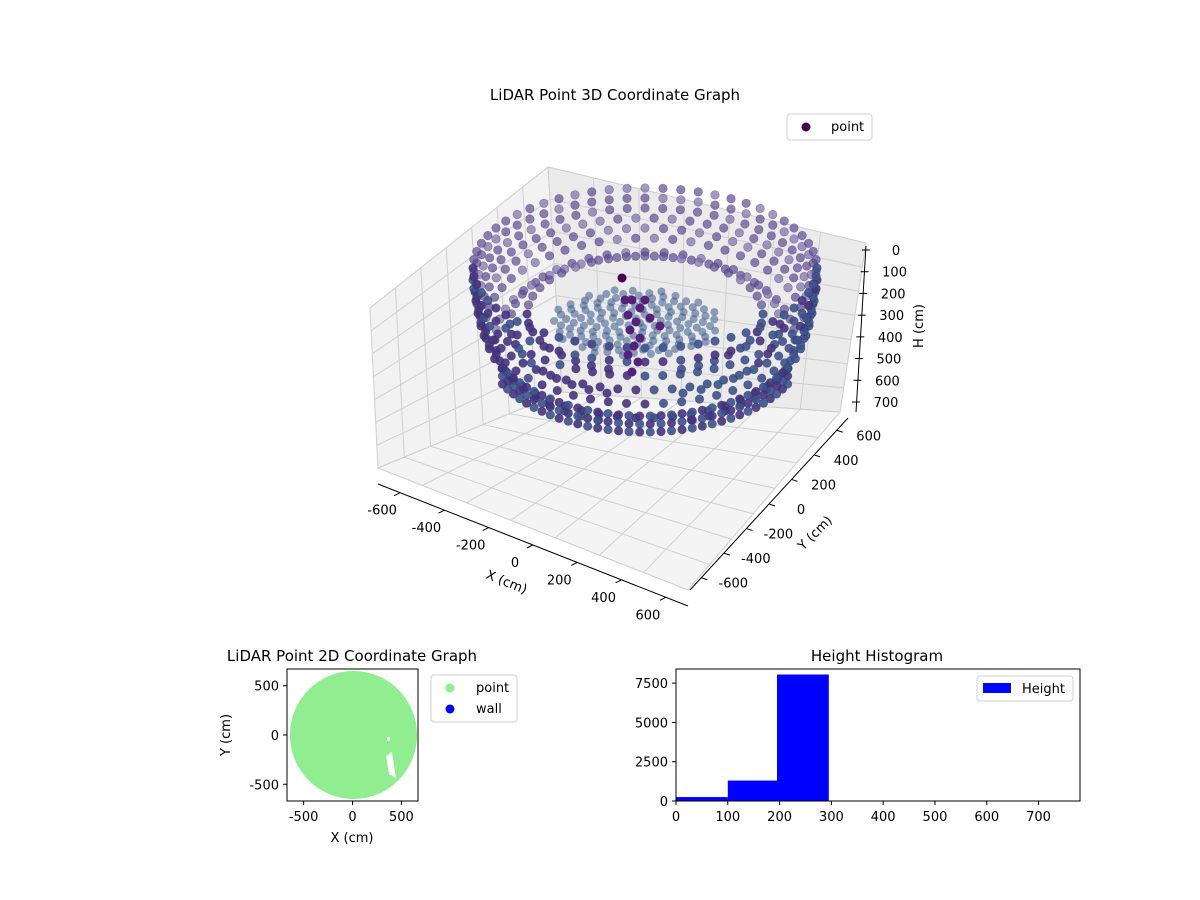 This screenshot has height=900, width=1200. I want to click on axes-hist-frame, so click(878, 735).